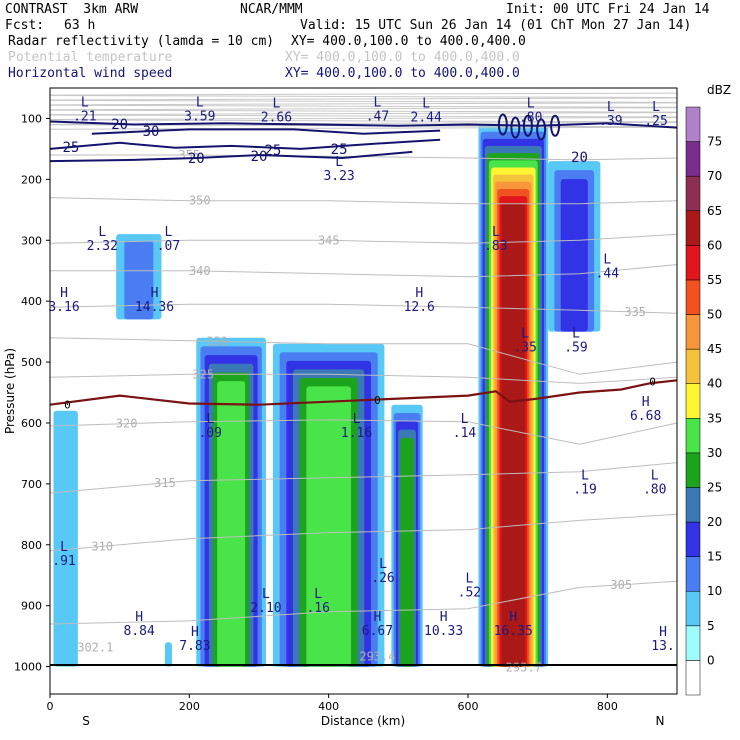  I want to click on x-tick-label: 0, so click(50, 706).